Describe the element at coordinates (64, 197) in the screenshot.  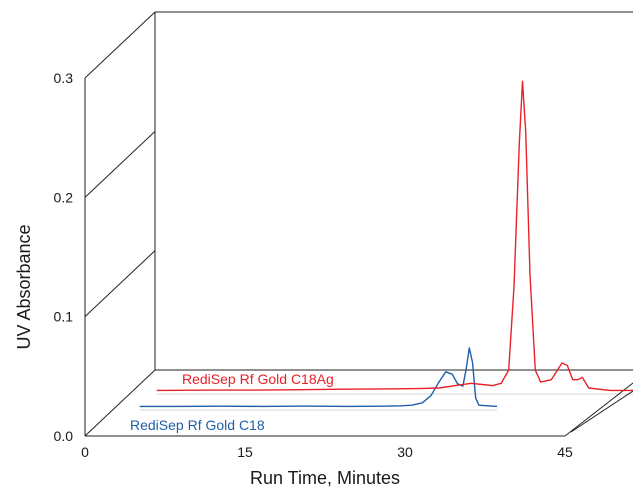
I see `y-tick-label: 0.2` at that location.